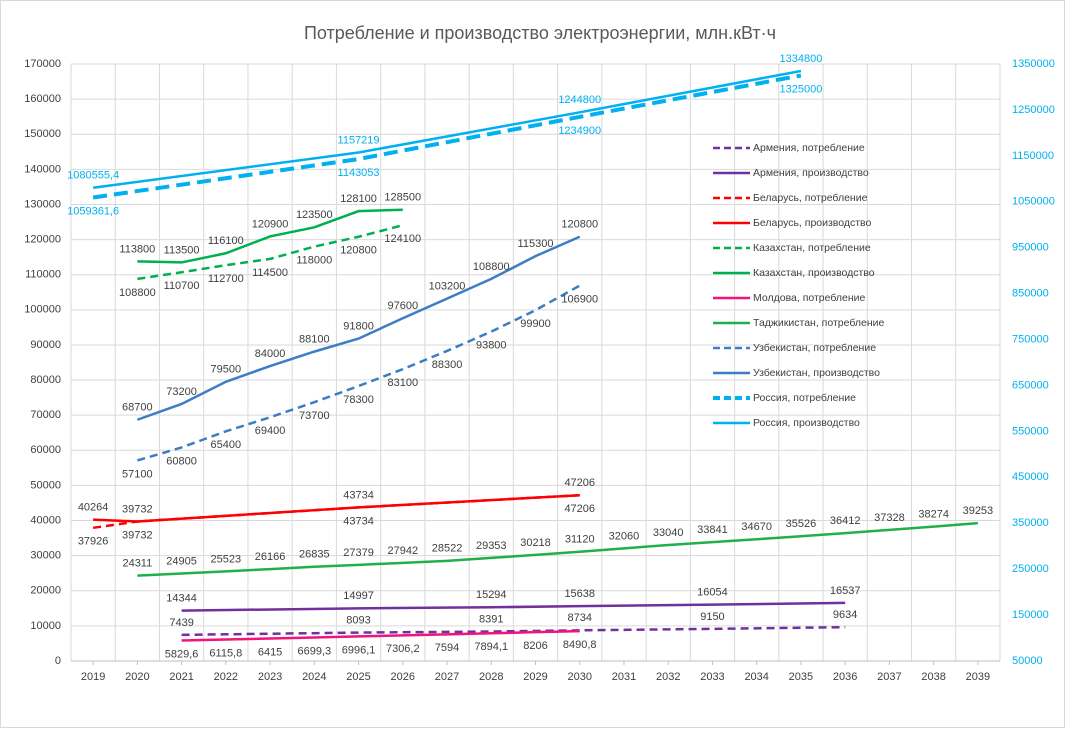  What do you see at coordinates (93, 542) in the screenshot?
I see `data-label: 37926` at bounding box center [93, 542].